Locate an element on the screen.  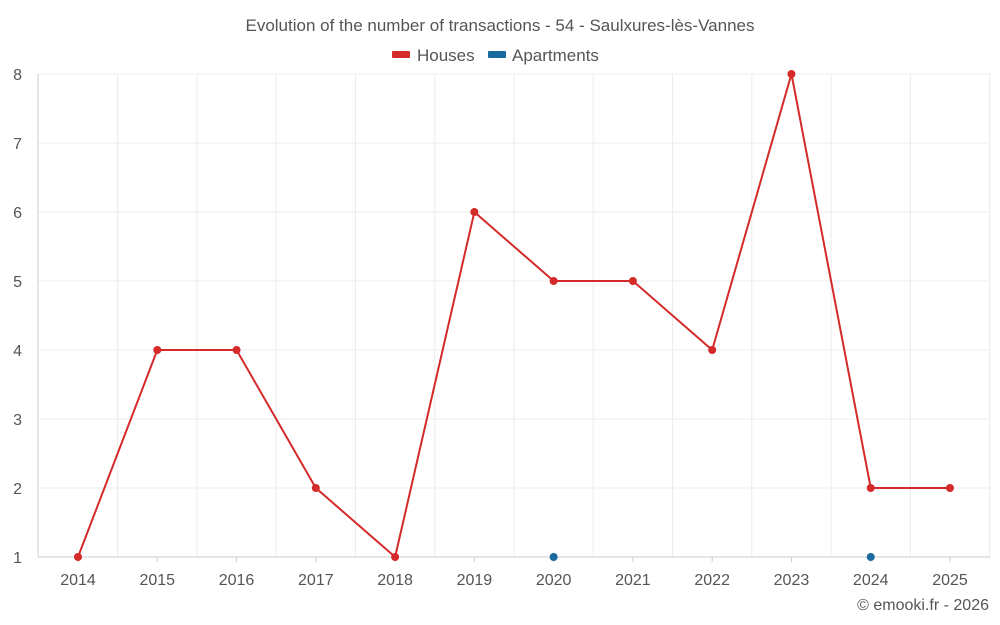
x-tick-label: 2024 is located at coordinates (871, 580).